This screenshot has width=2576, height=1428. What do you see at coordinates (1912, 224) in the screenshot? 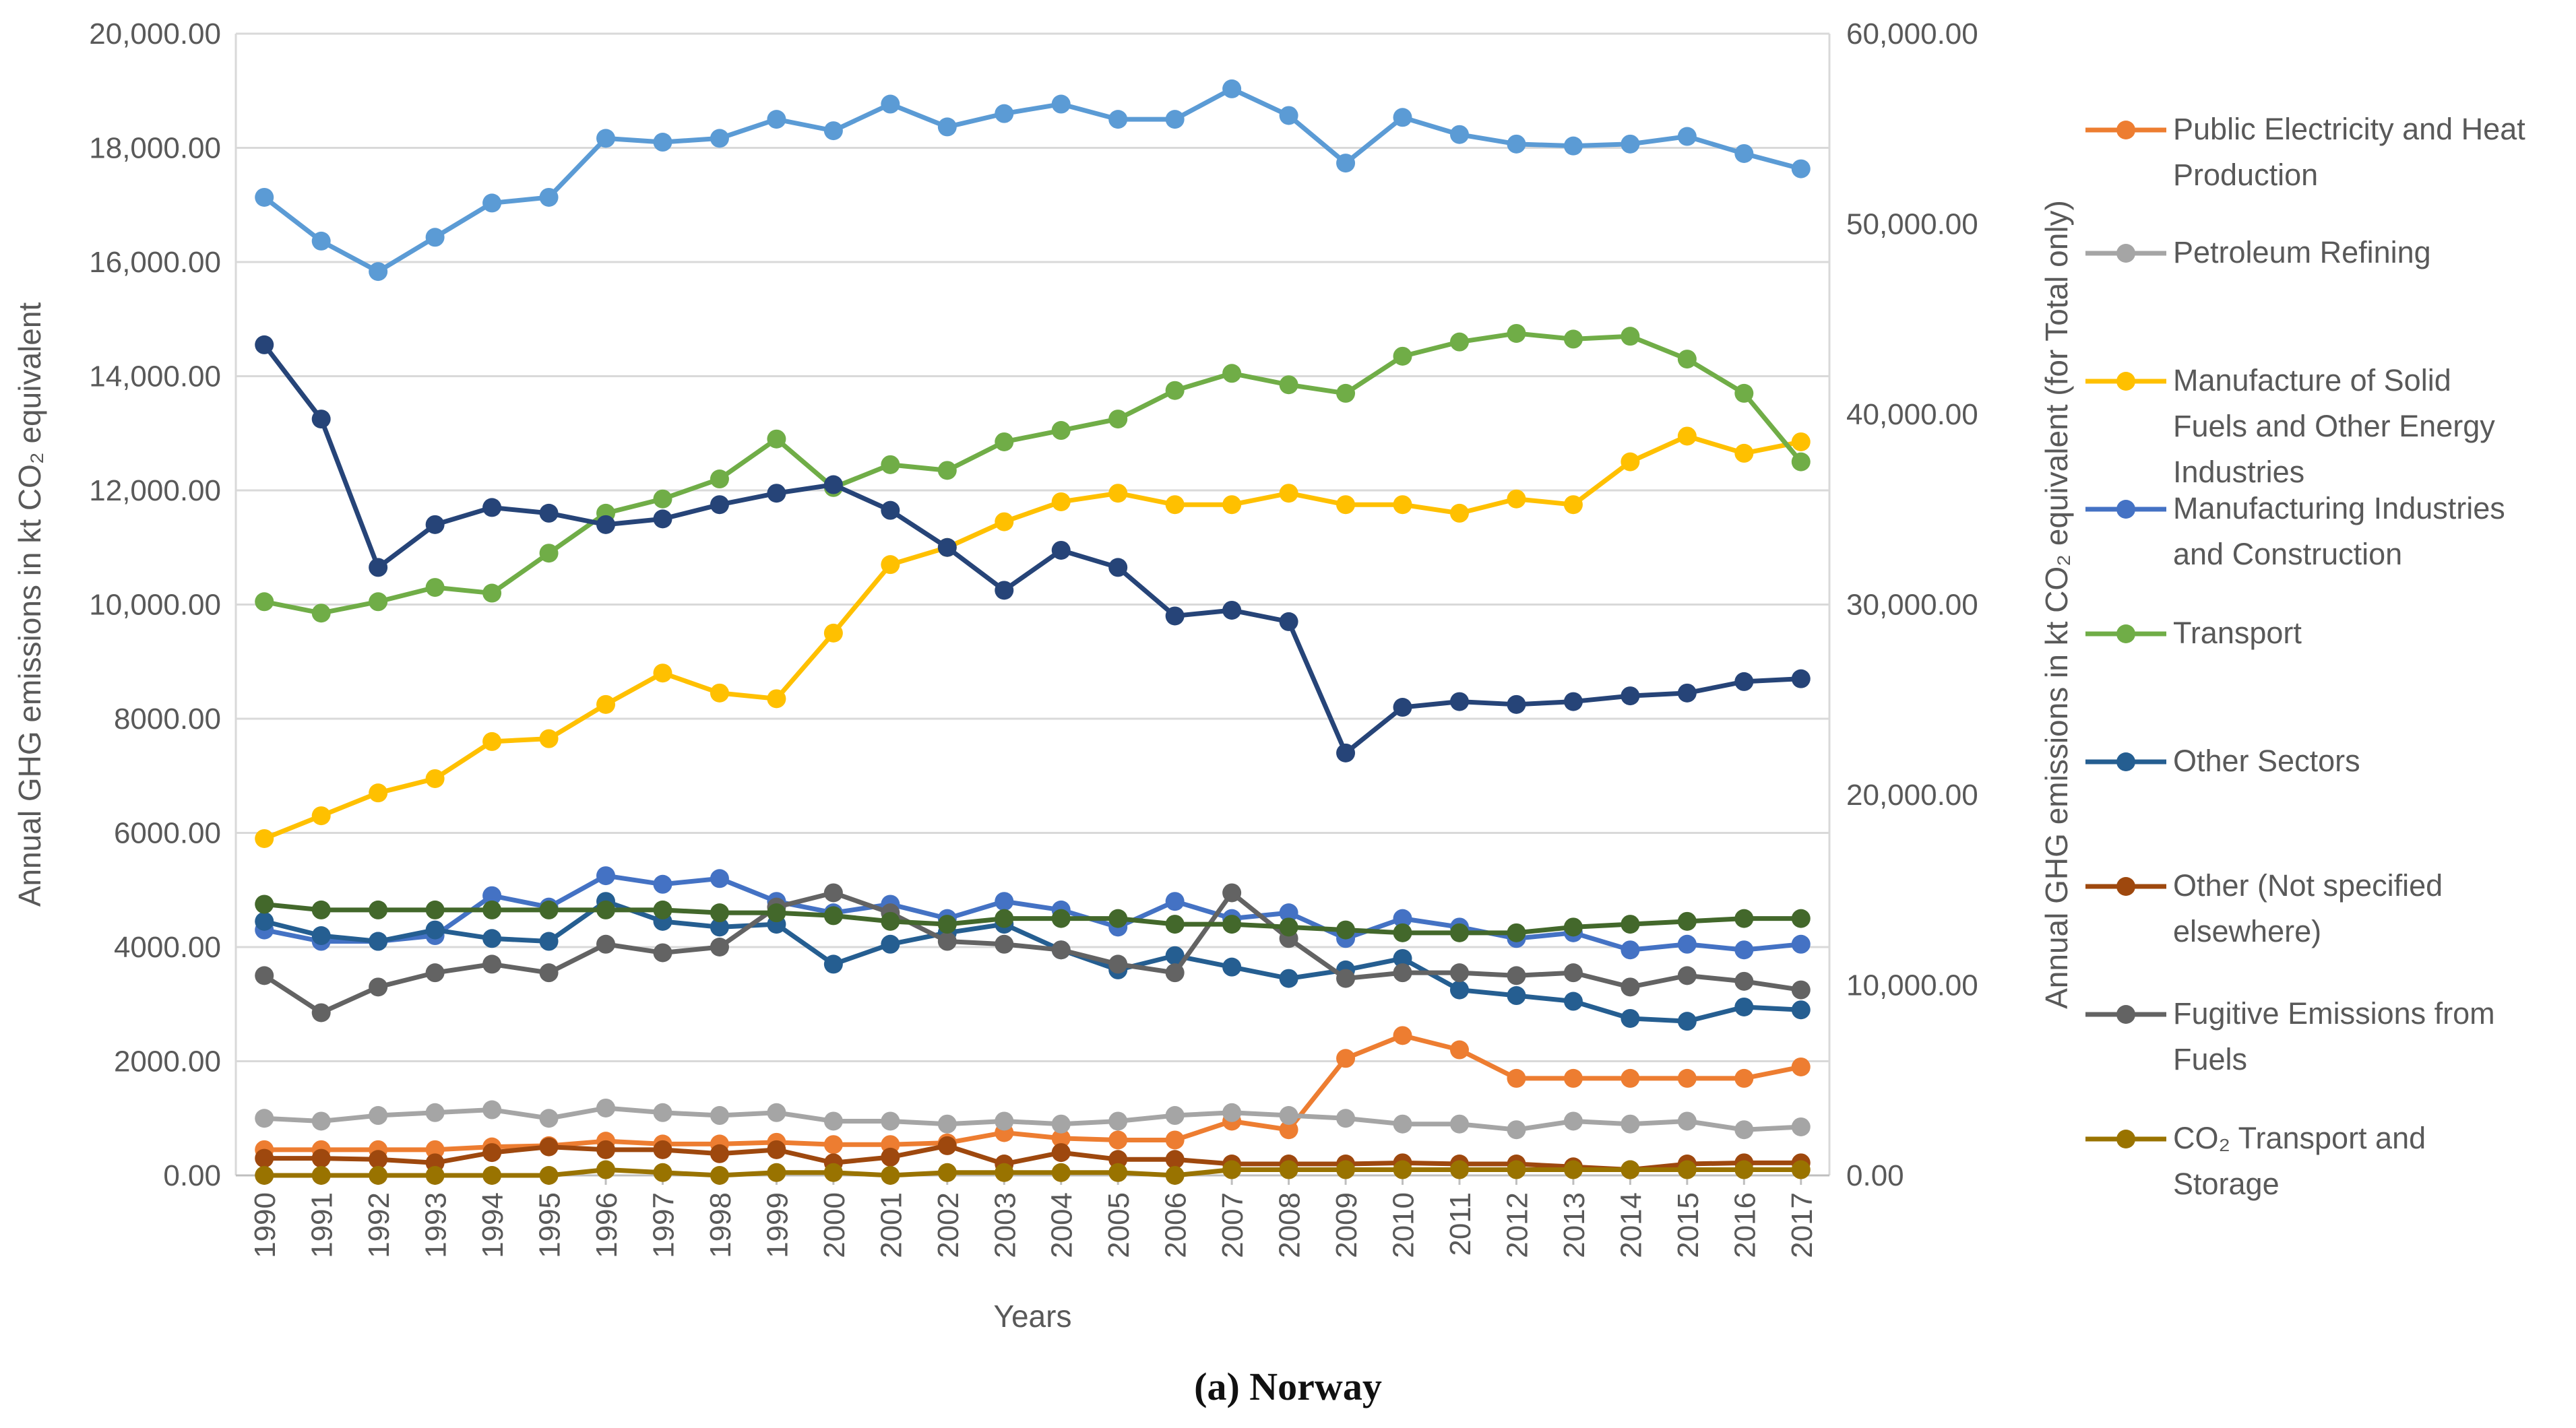
I see `y-right-tick-label: 50,000.00` at bounding box center [1912, 224].